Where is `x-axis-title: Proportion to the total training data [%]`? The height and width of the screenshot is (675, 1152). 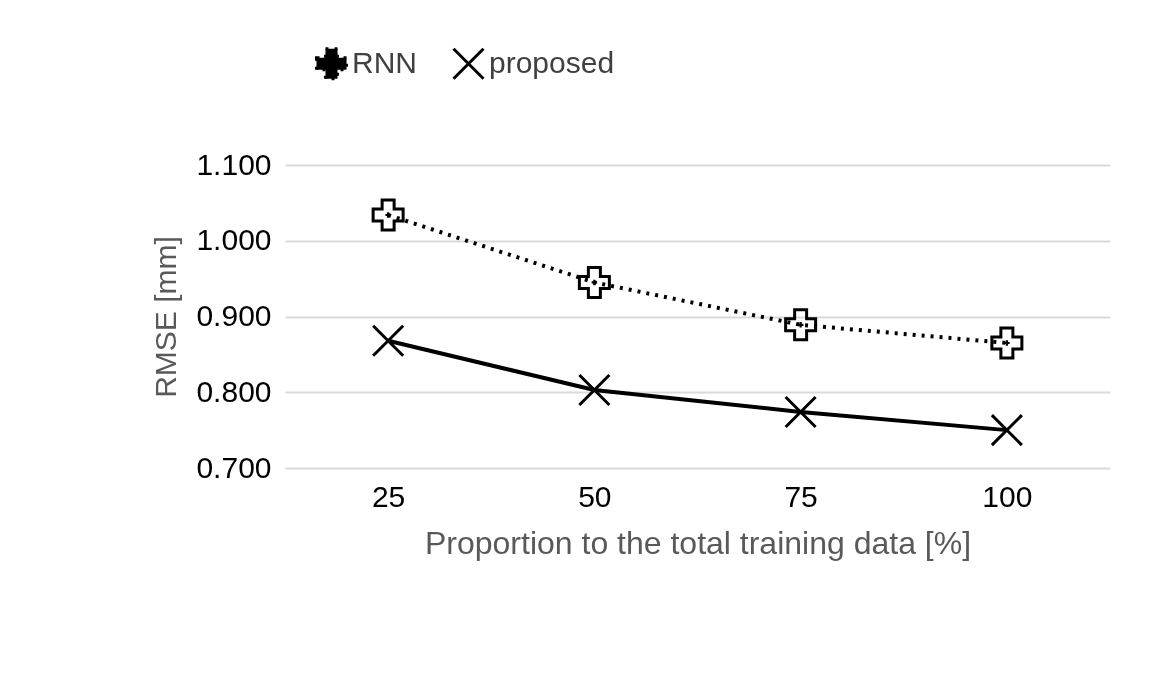 x-axis-title: Proportion to the total training data [%] is located at coordinates (698, 542).